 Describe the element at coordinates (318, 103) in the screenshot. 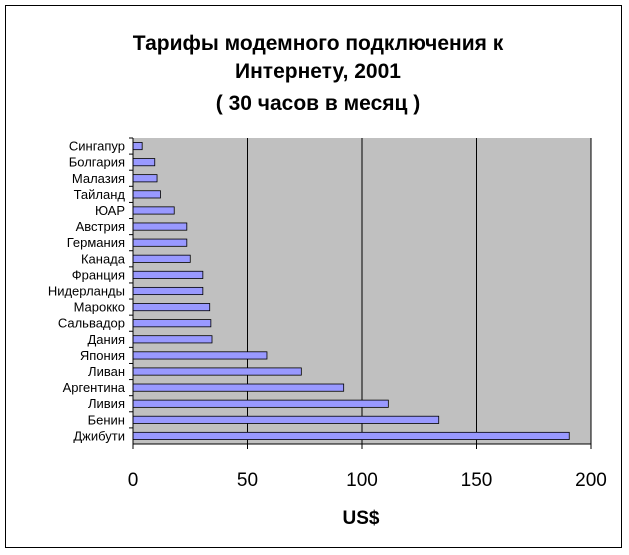

I see `chart-title-line-3: ( 30 часов в месяц )` at that location.